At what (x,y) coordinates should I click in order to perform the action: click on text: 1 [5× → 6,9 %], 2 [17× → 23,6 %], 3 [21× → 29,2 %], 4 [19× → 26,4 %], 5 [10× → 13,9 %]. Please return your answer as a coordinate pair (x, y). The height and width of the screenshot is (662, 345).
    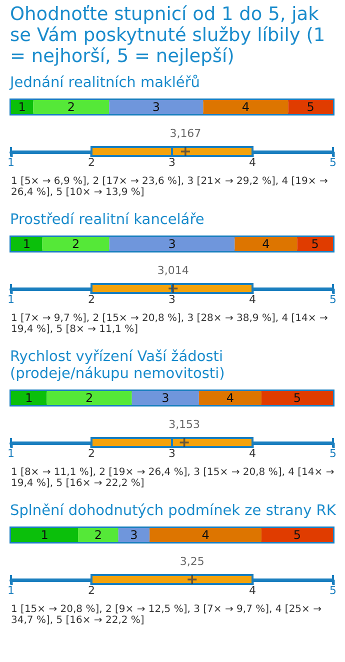
    Looking at the image, I should click on (170, 187).